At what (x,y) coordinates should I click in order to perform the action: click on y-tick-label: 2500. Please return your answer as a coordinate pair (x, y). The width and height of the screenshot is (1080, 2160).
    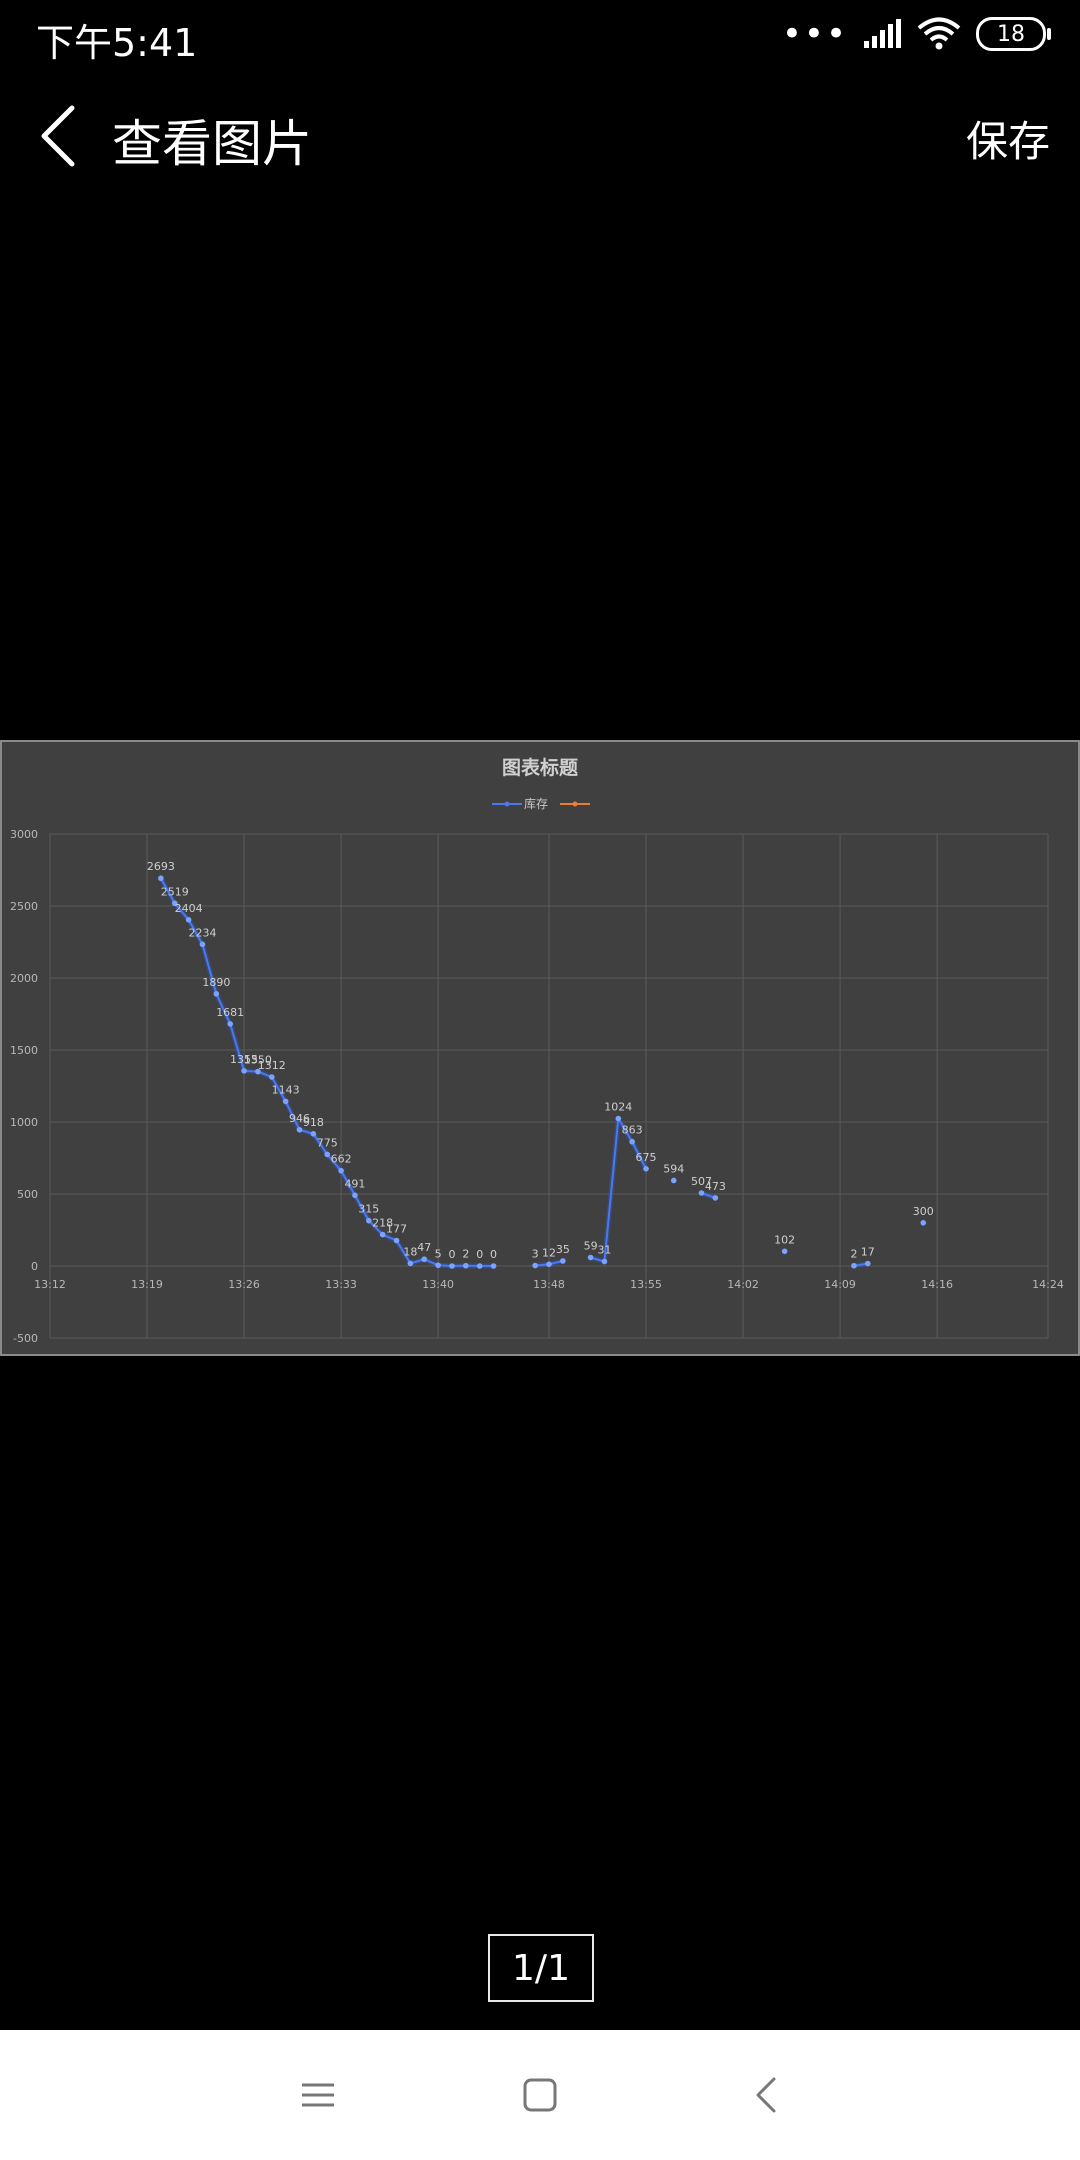
    Looking at the image, I should click on (24, 906).